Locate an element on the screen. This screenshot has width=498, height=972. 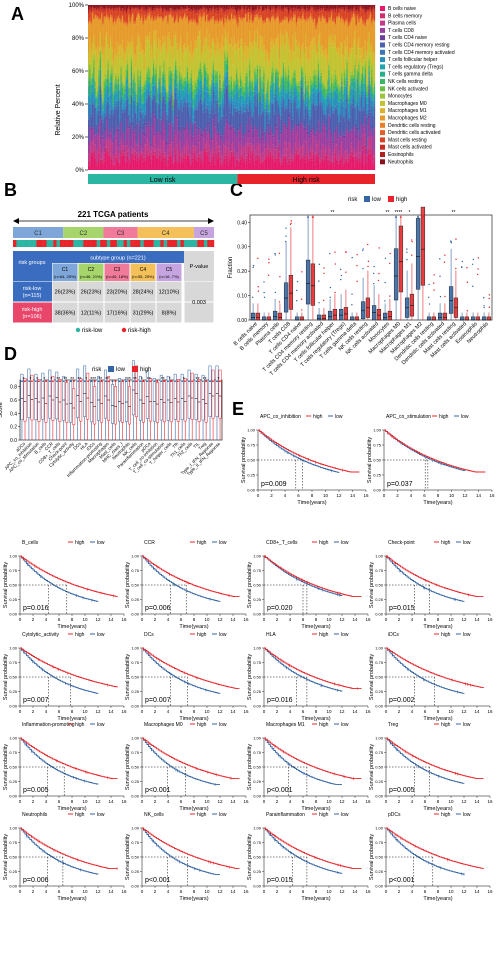
legend-swatch is located at coordinates (382, 16).